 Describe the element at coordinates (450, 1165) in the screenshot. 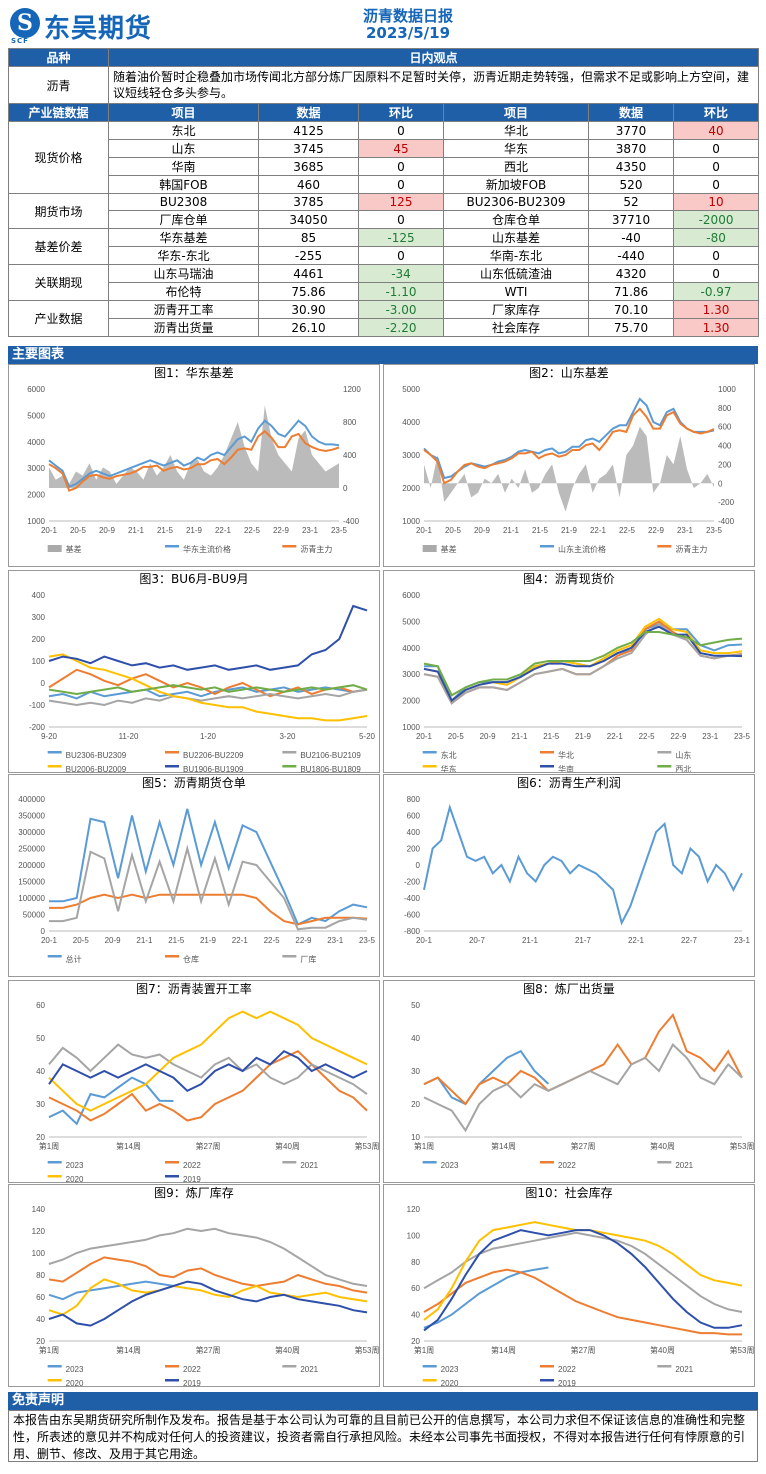

I see `legend-label: 2023` at that location.